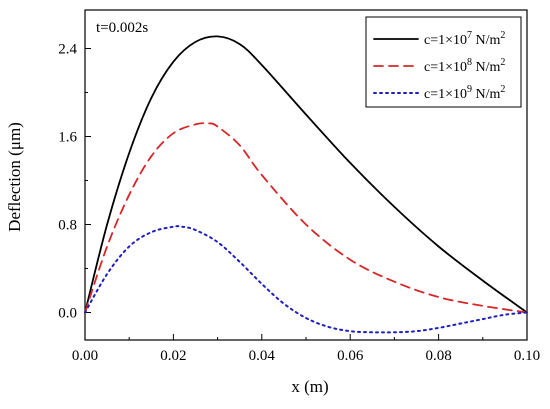 The width and height of the screenshot is (550, 409). Describe the element at coordinates (14, 177) in the screenshot. I see `y-axis-label: Deflection (μm)` at that location.